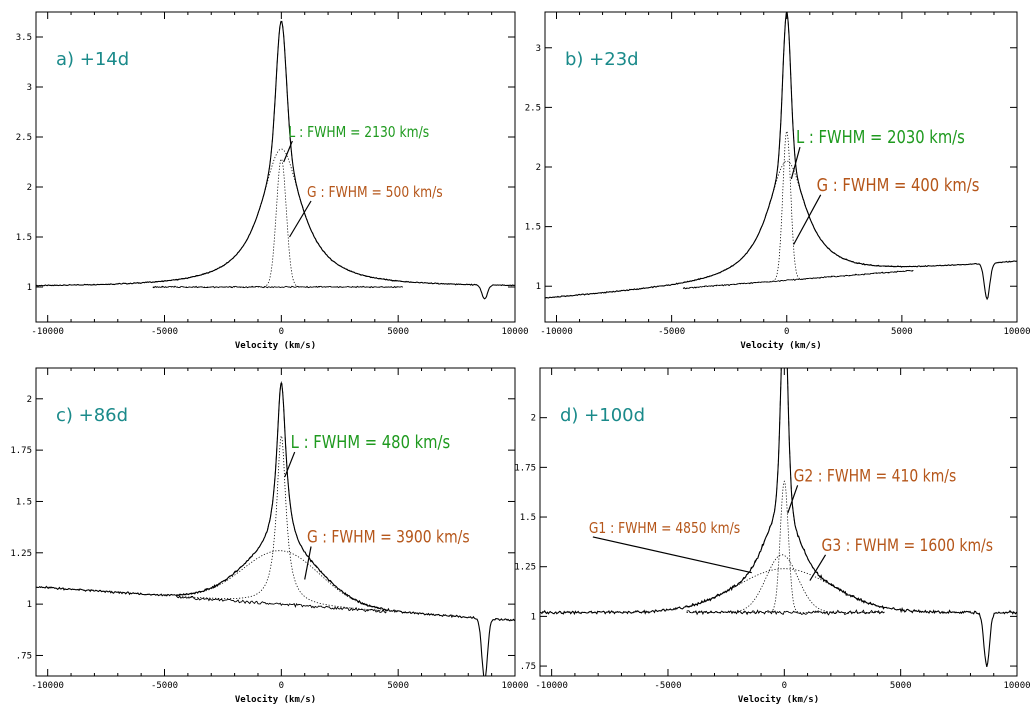  I want to click on annotation-label: G : FWHM = 3900 km/s, so click(388, 537).